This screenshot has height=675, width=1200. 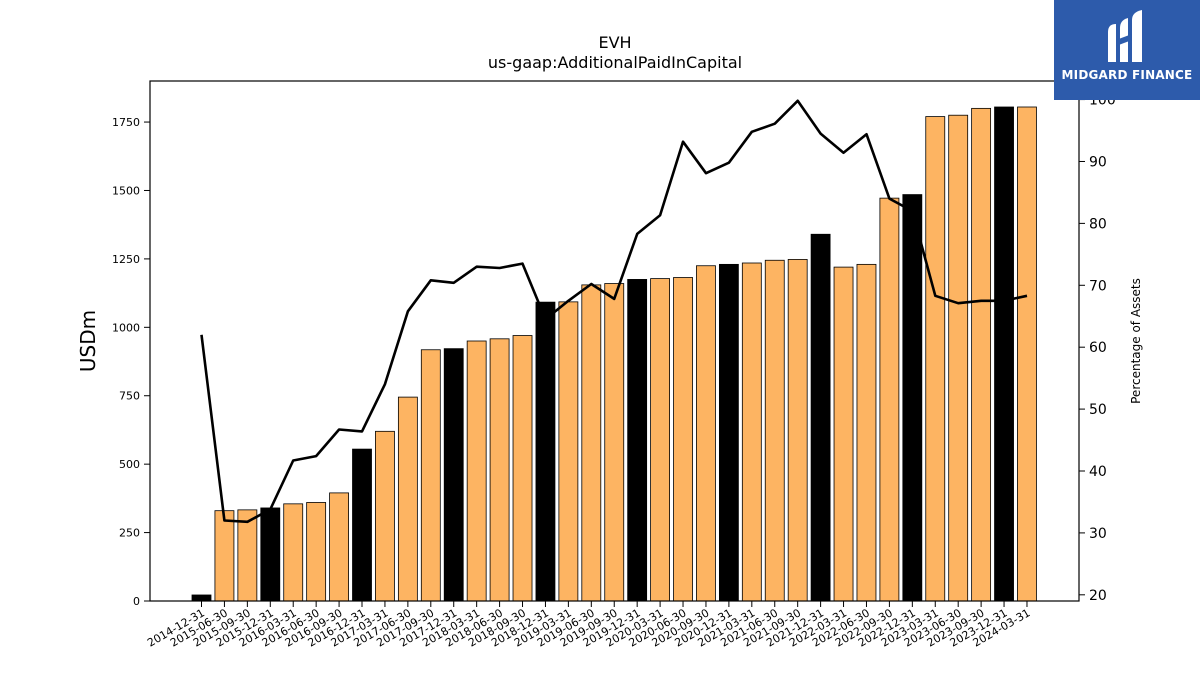 What do you see at coordinates (1125, 36) in the screenshot?
I see `midgard-m-icon` at bounding box center [1125, 36].